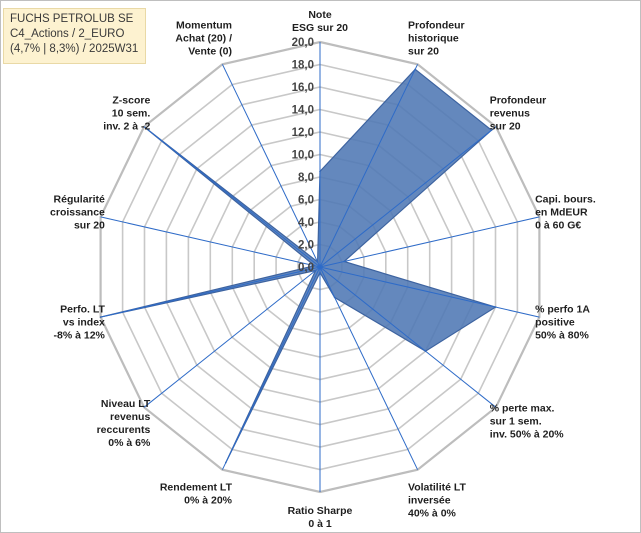  I want to click on axis-label: Ratio Sharpe 0 à 1, so click(320, 517).